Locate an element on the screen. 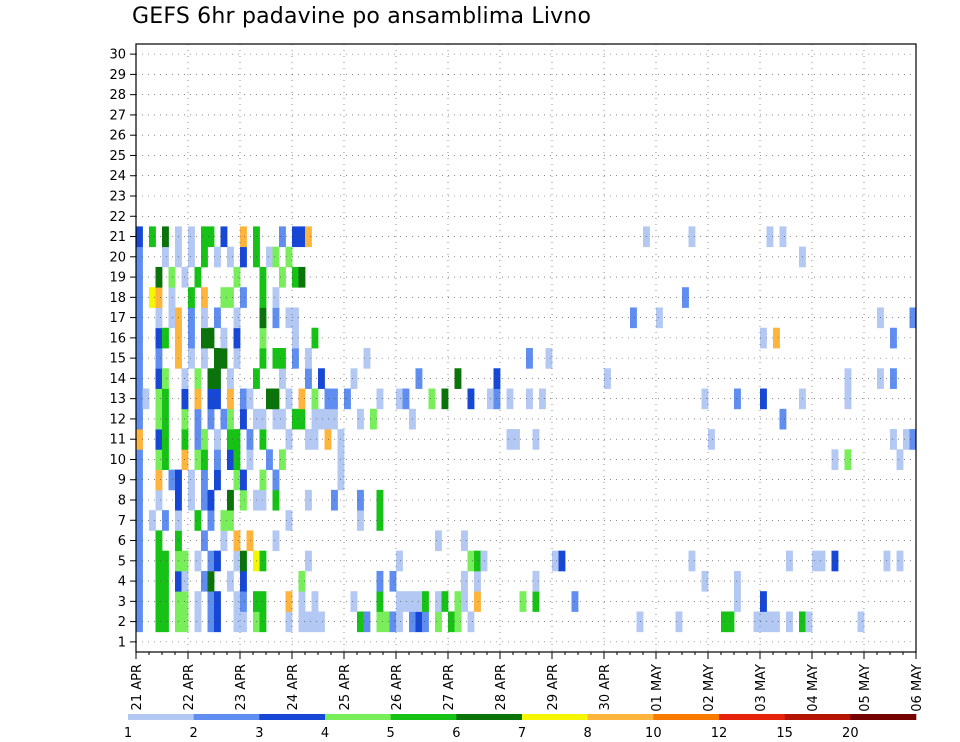 The image size is (960, 742). y-tick-label: 13 is located at coordinates (117, 399).